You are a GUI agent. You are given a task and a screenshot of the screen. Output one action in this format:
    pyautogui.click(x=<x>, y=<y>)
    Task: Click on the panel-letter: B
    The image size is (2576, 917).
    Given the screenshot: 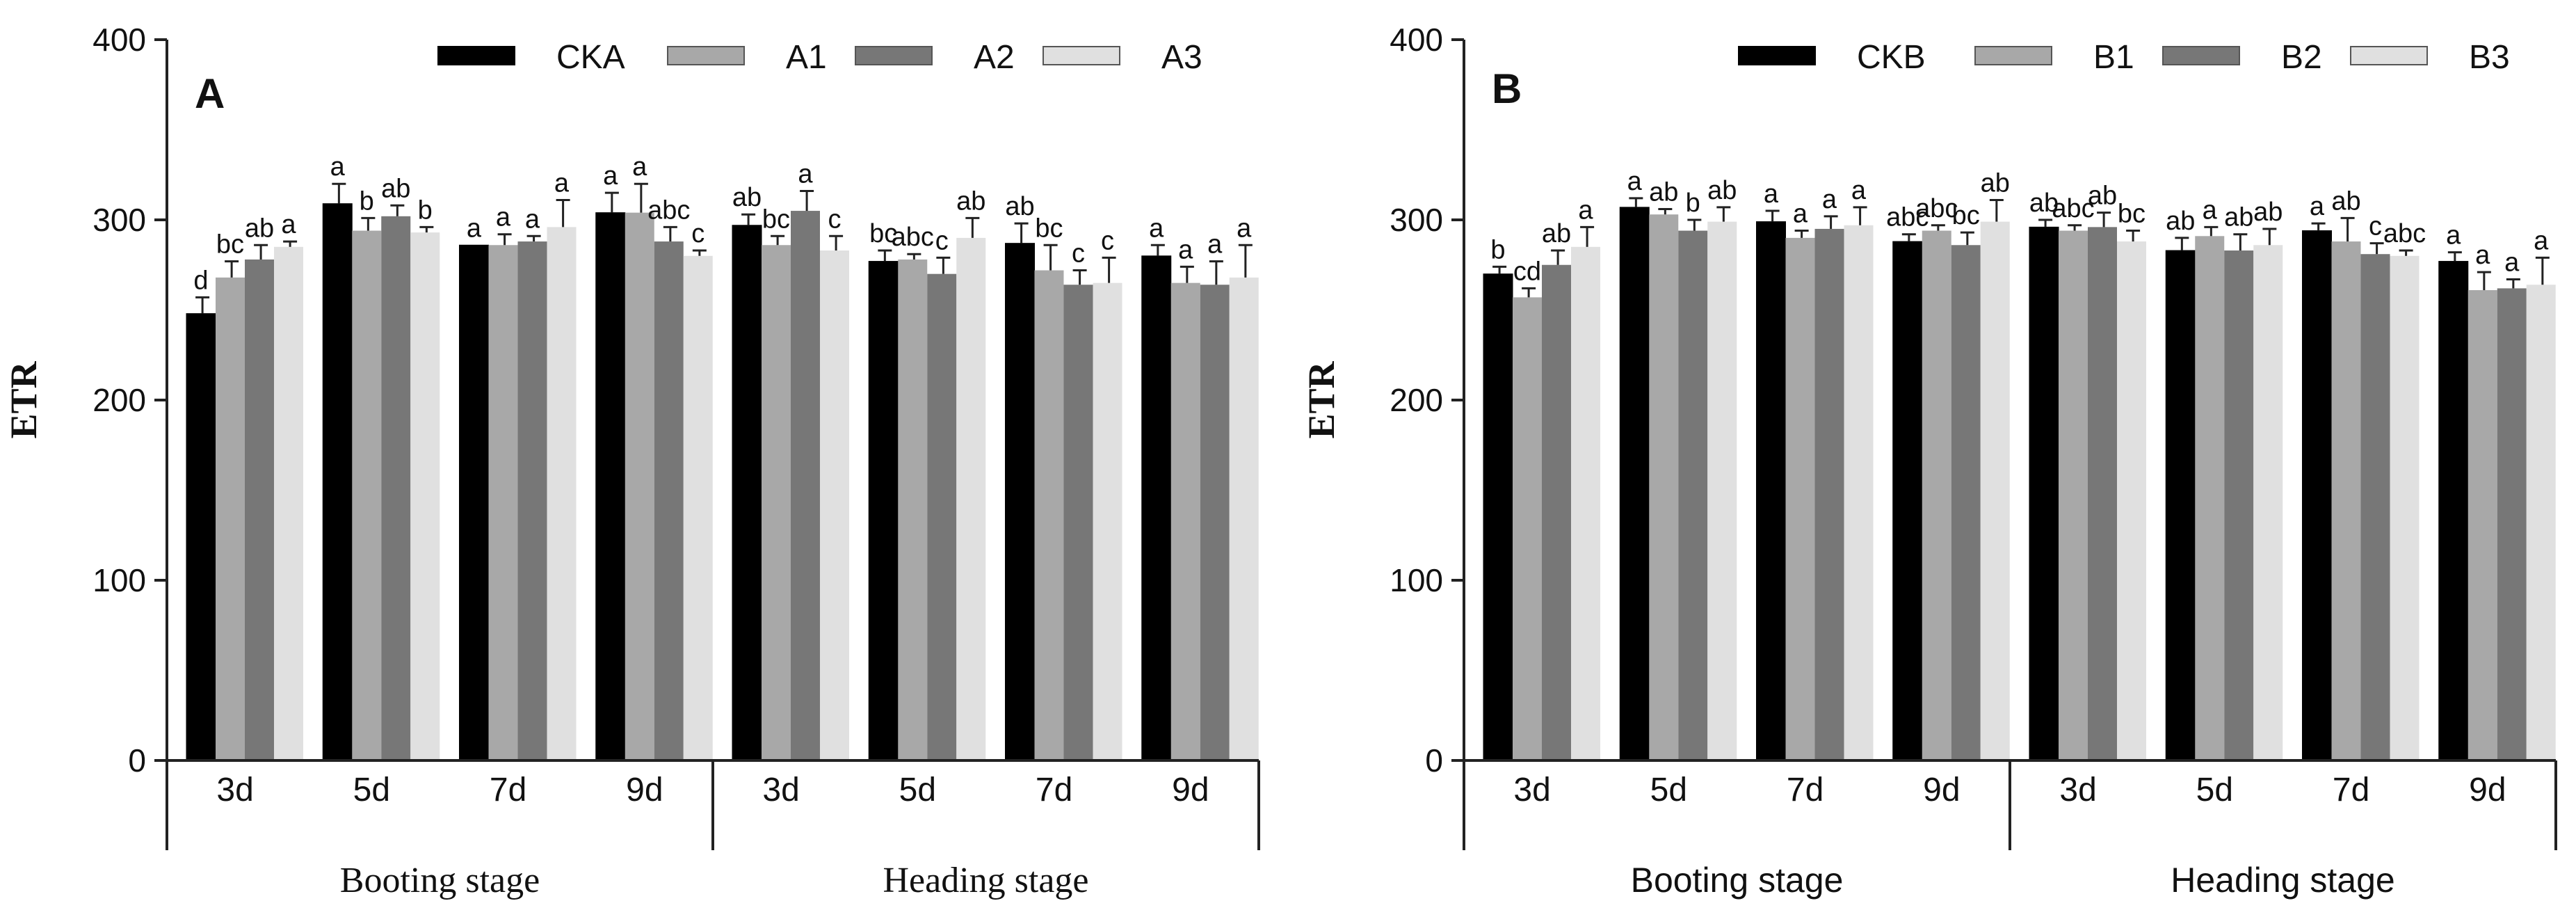 What is the action you would take?
    pyautogui.click(x=1507, y=88)
    